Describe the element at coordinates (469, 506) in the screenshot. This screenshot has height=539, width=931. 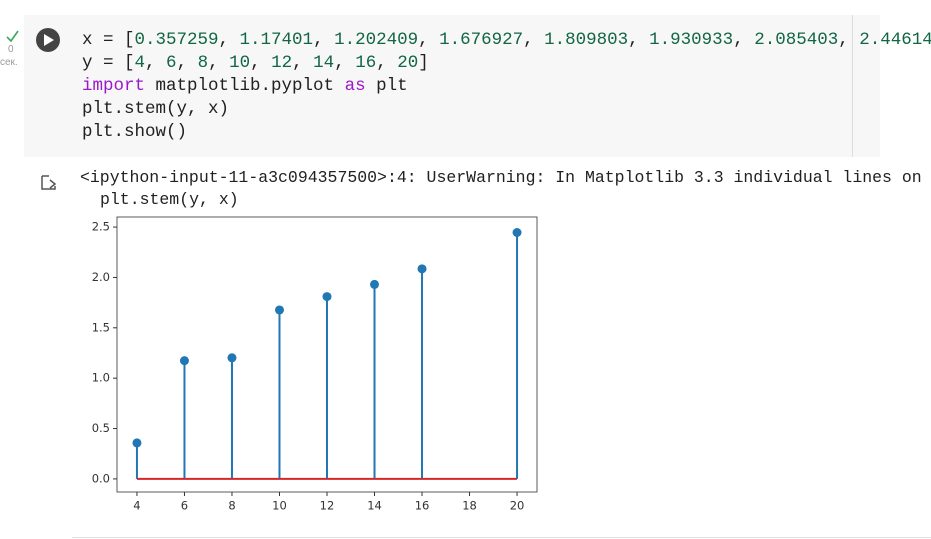
I see `x-tick-label: 18` at that location.